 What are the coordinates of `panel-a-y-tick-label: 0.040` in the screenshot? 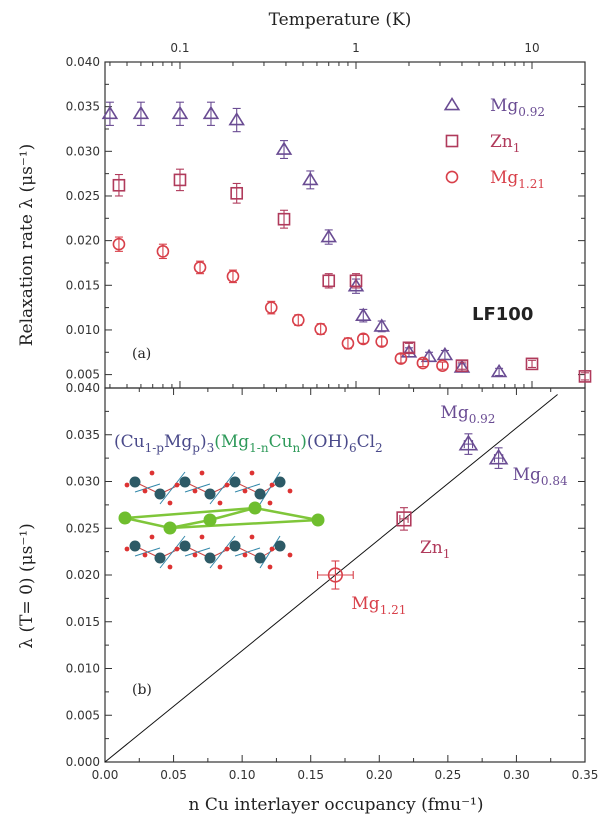 It's located at (83, 62).